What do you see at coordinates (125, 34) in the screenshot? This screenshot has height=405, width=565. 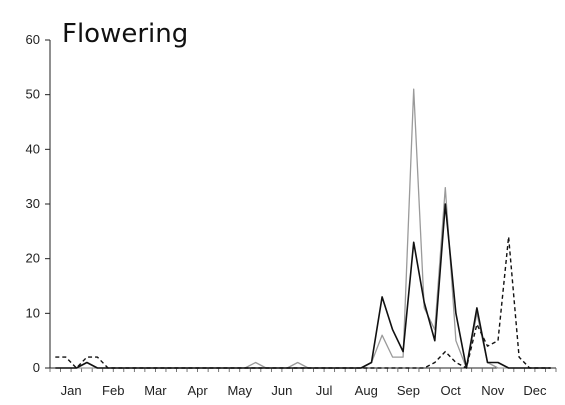 I see `chart-title: Flowering` at bounding box center [125, 34].